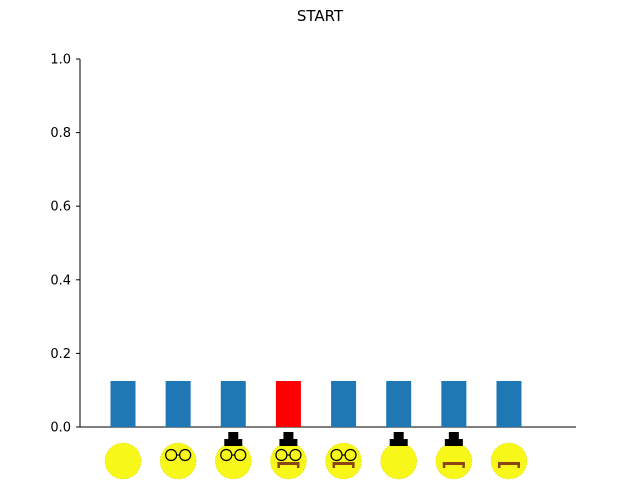  I want to click on y-tick-label: 0.2, so click(60, 354).